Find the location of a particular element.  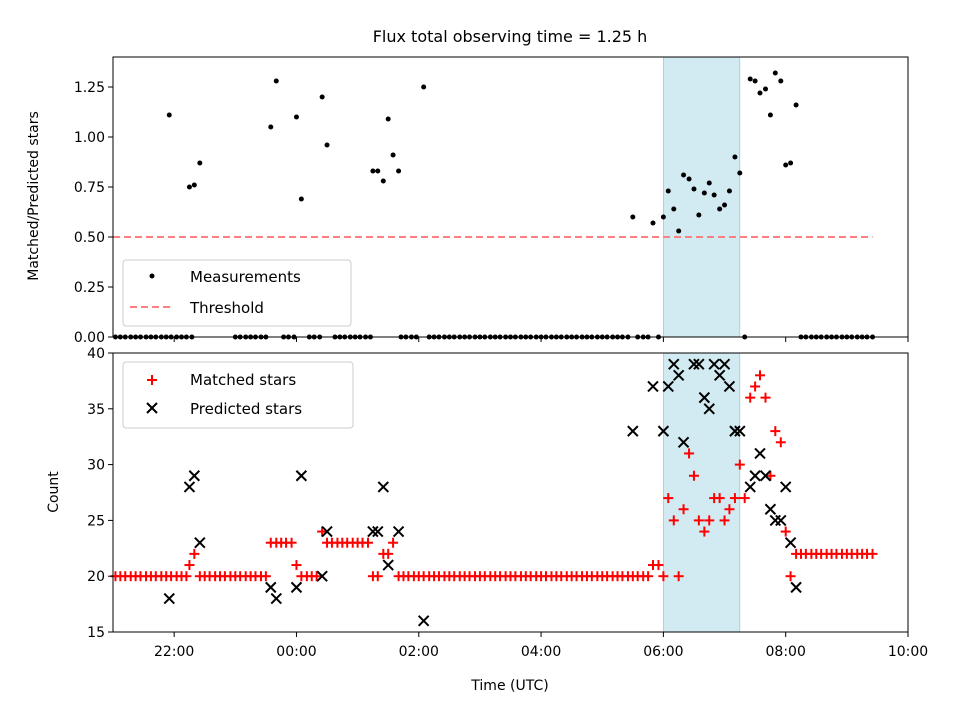

top-x-ticks is located at coordinates (541, 339).